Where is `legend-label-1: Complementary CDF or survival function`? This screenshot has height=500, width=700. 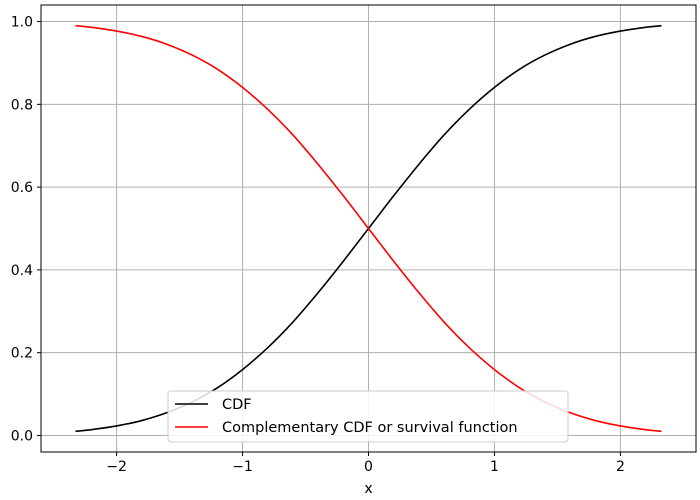
legend-label-1: Complementary CDF or survival function is located at coordinates (370, 428).